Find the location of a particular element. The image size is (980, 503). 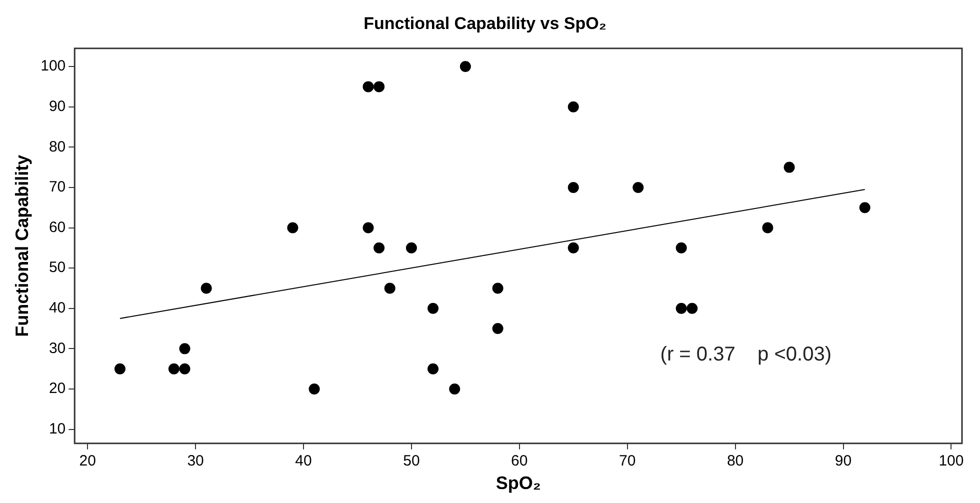

x-tick-label: 70 is located at coordinates (627, 461).